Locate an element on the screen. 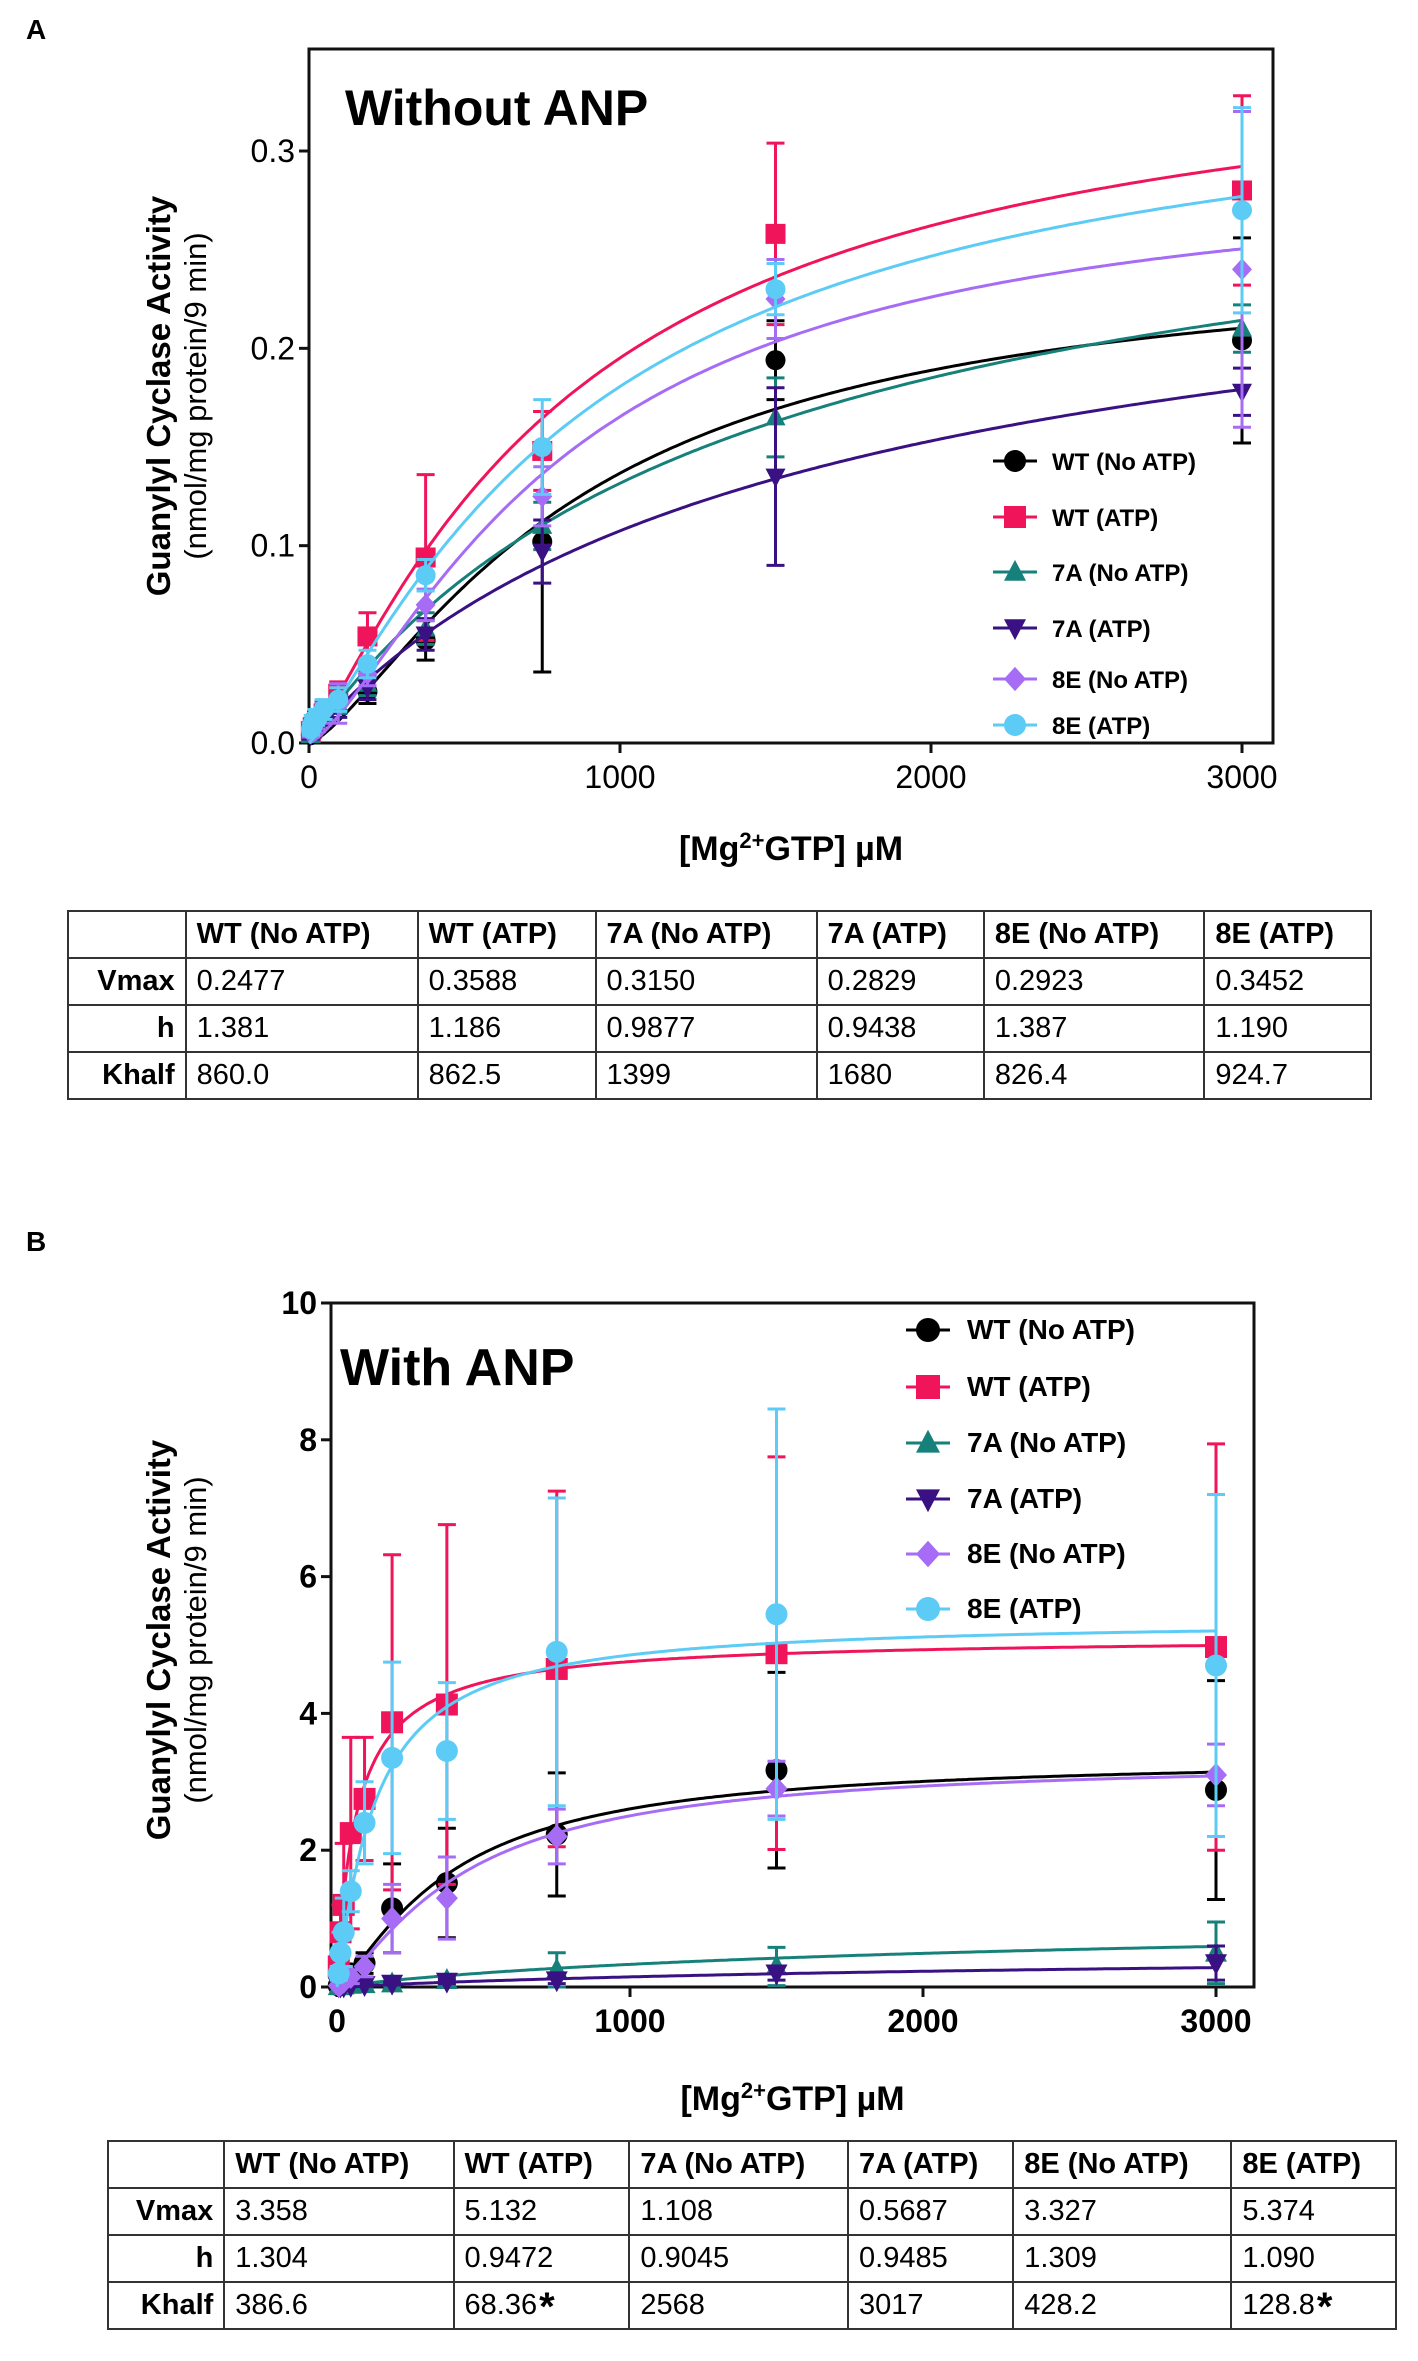  column-header: 8E (No ATP) is located at coordinates (1122, 2164).